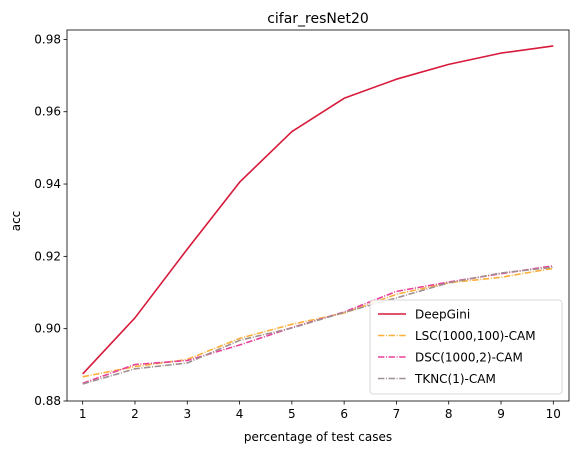  I want to click on y-tick-label: 0.98, so click(47, 39).